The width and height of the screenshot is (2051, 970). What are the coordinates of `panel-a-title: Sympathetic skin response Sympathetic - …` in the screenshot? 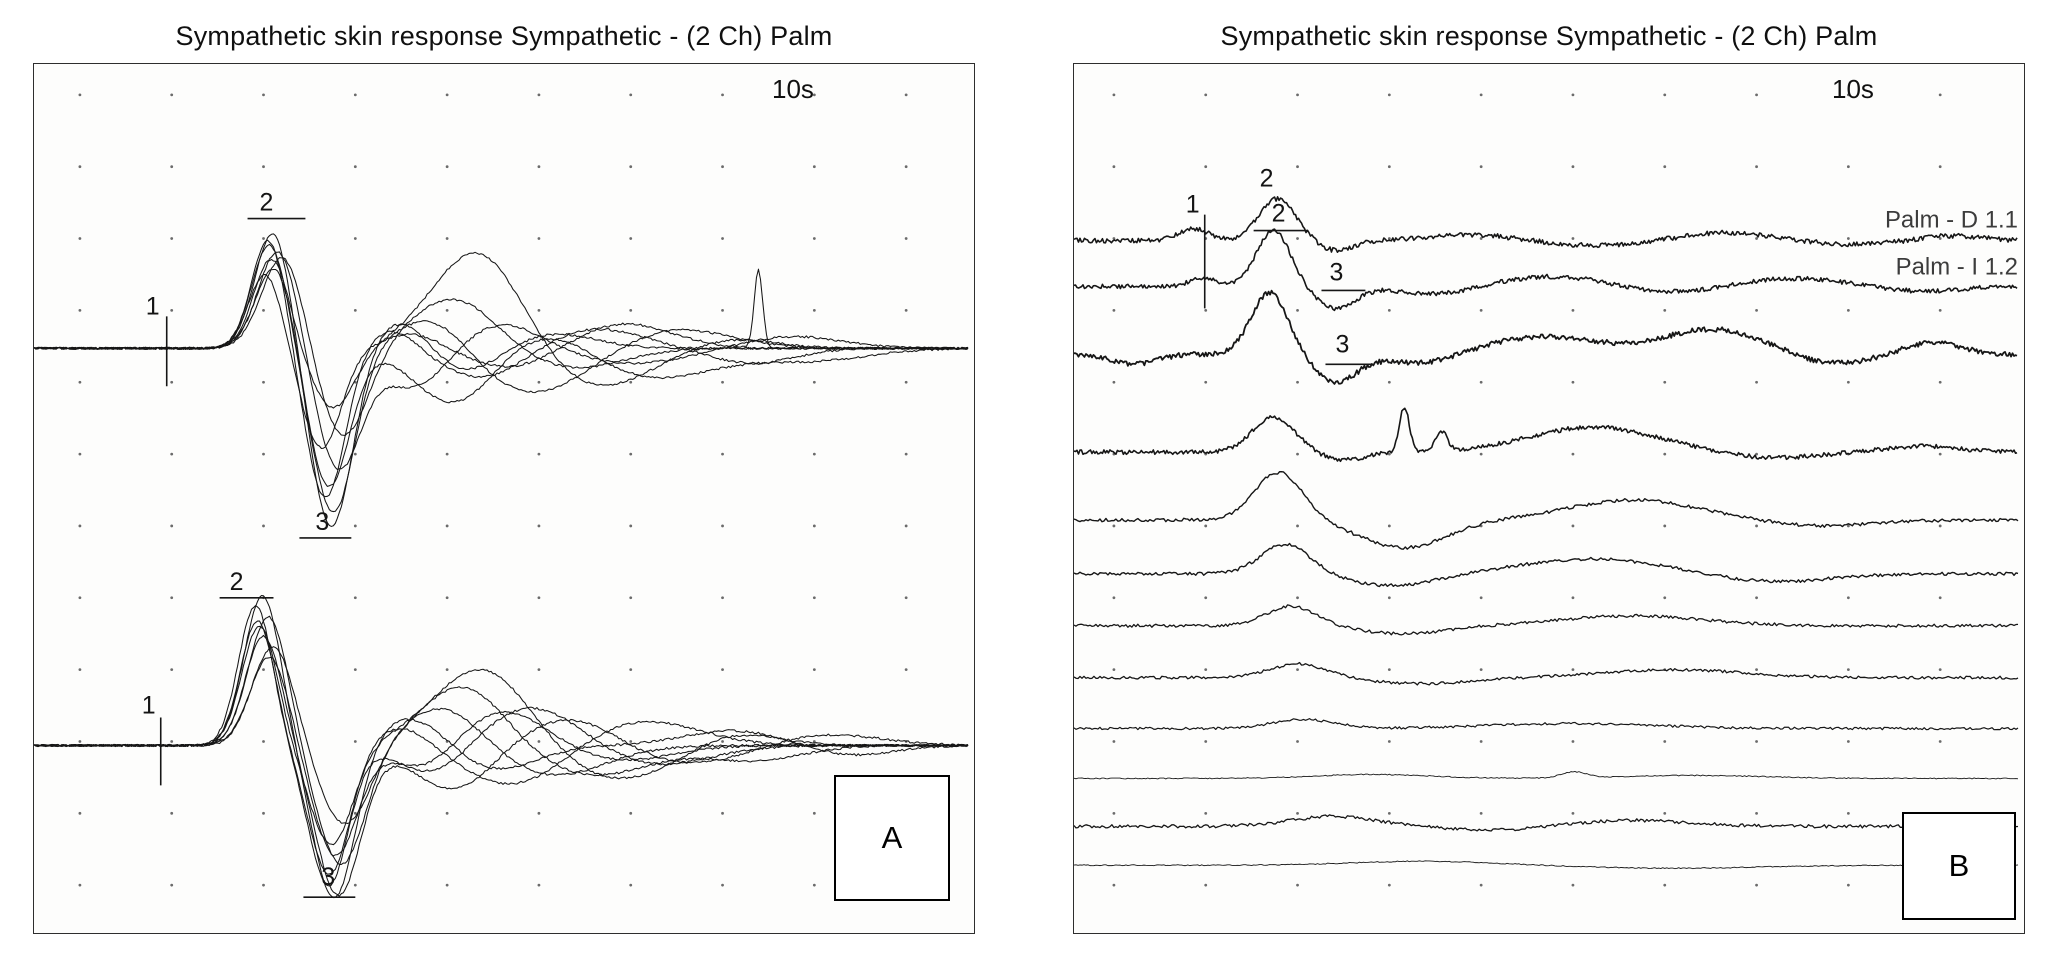 It's located at (504, 36).